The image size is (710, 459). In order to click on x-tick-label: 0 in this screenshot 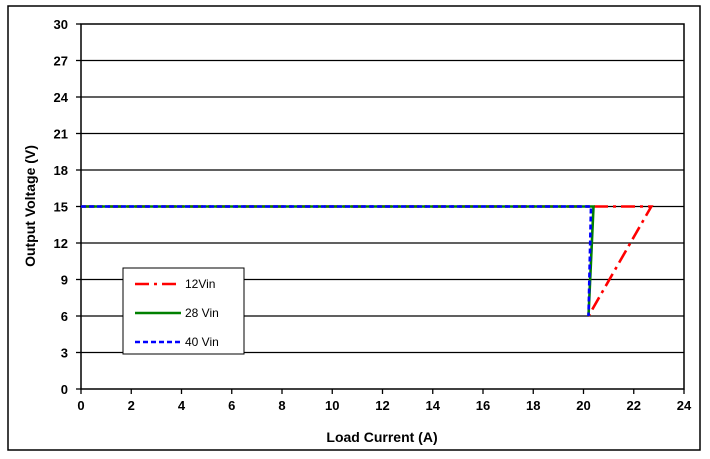, I will do `click(80, 405)`.